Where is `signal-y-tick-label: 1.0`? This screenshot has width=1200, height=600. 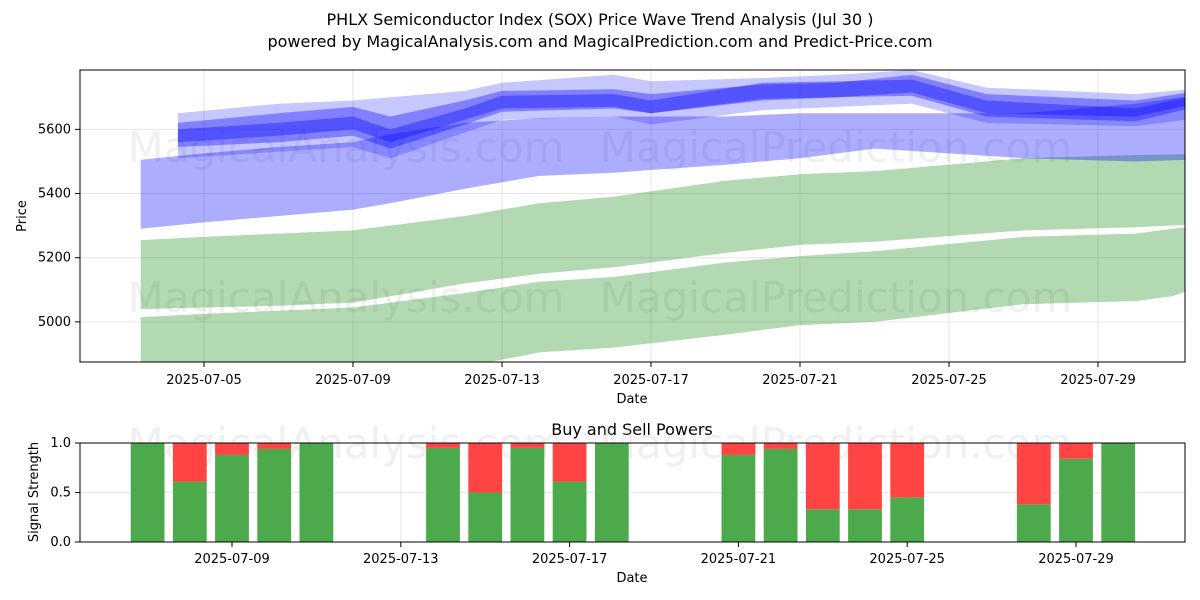
signal-y-tick-label: 1.0 is located at coordinates (60, 443).